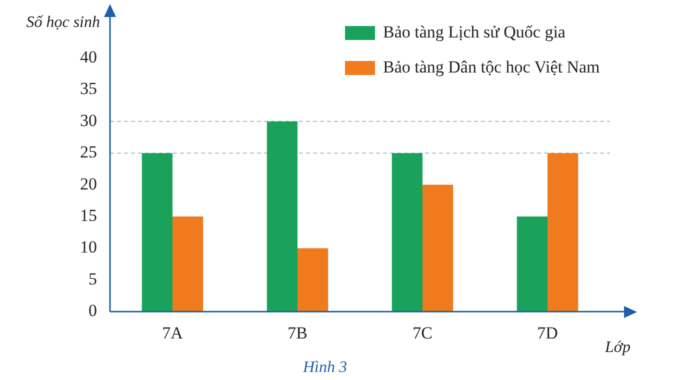 The image size is (687, 380). Describe the element at coordinates (173, 332) in the screenshot. I see `x-tick-label: 7A` at that location.